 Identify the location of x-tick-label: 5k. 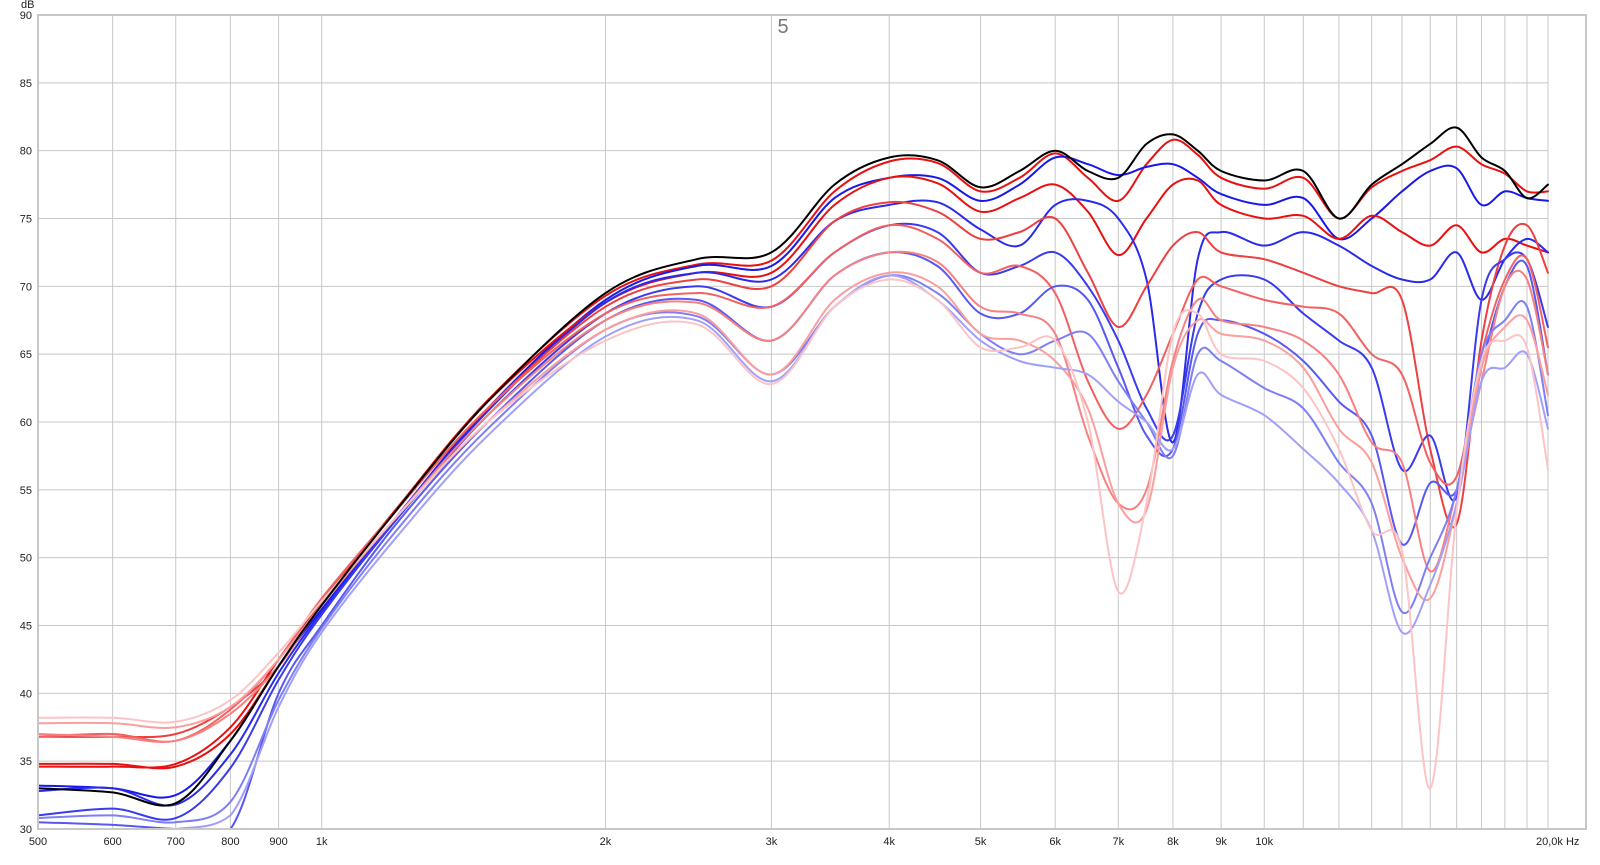
(981, 842).